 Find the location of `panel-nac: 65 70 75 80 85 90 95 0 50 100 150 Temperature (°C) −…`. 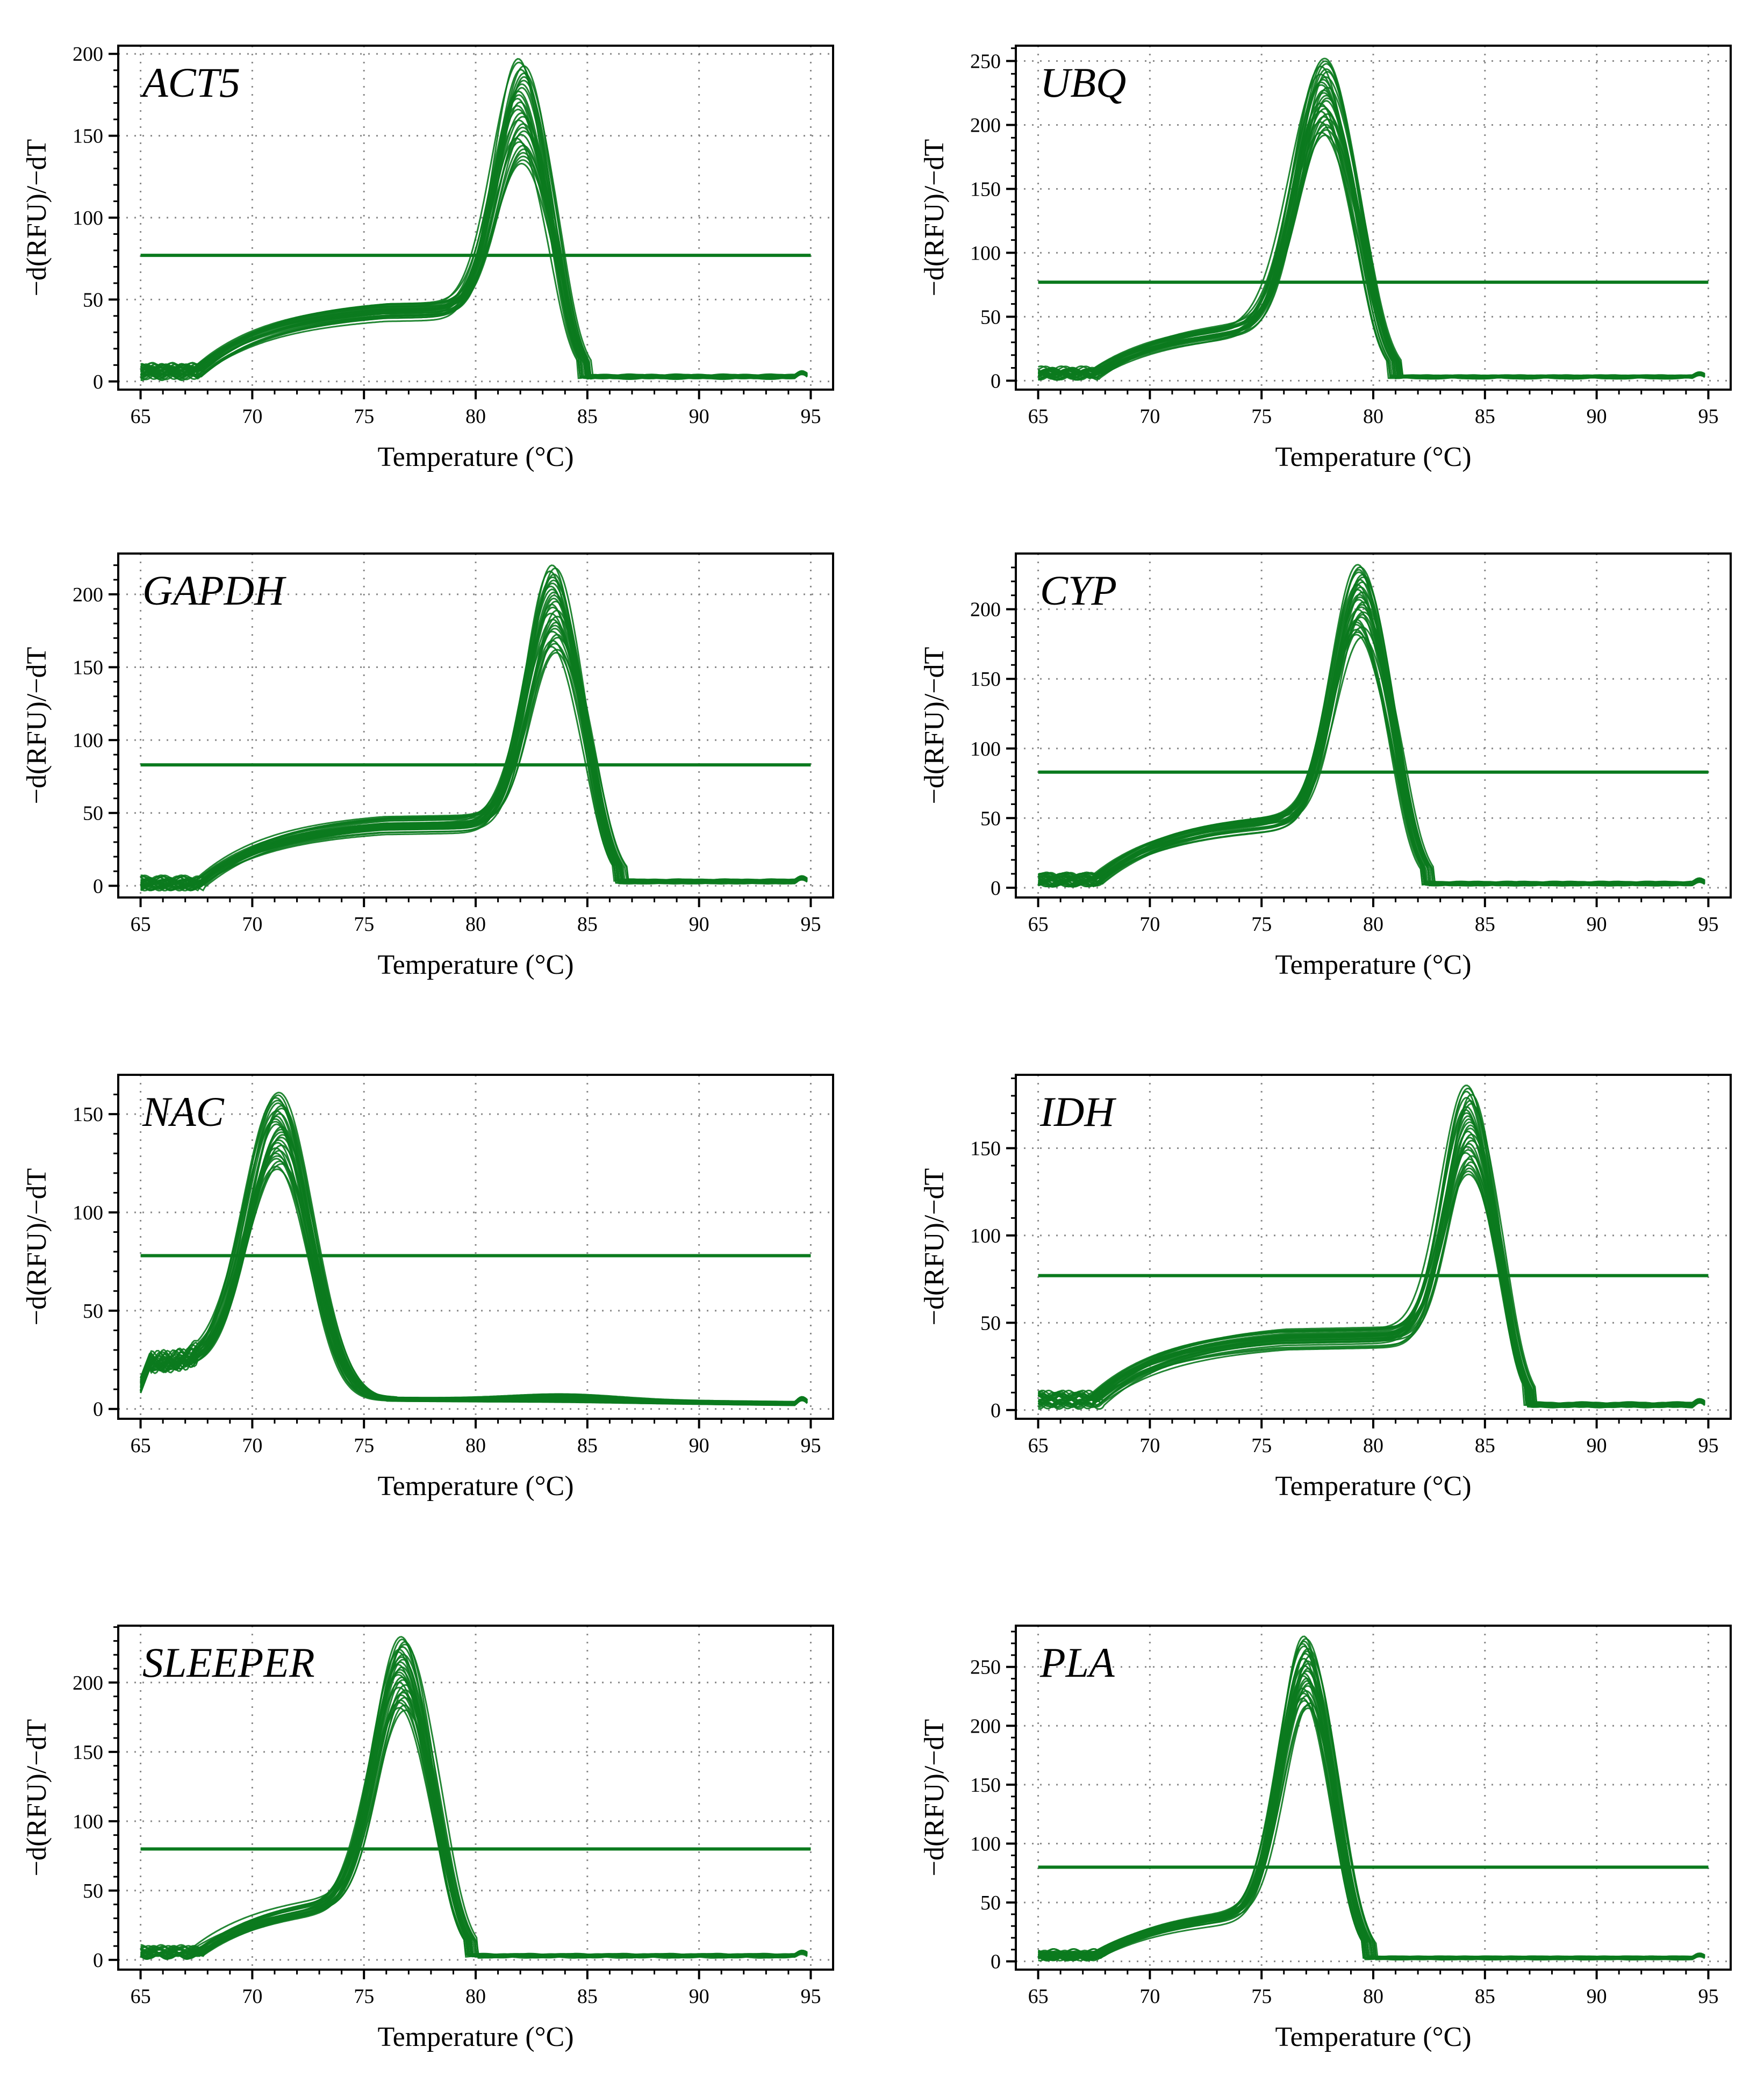

panel-nac: 65 70 75 80 85 90 95 0 50 100 150 Temperature (°C) −… is located at coordinates (427, 1288).